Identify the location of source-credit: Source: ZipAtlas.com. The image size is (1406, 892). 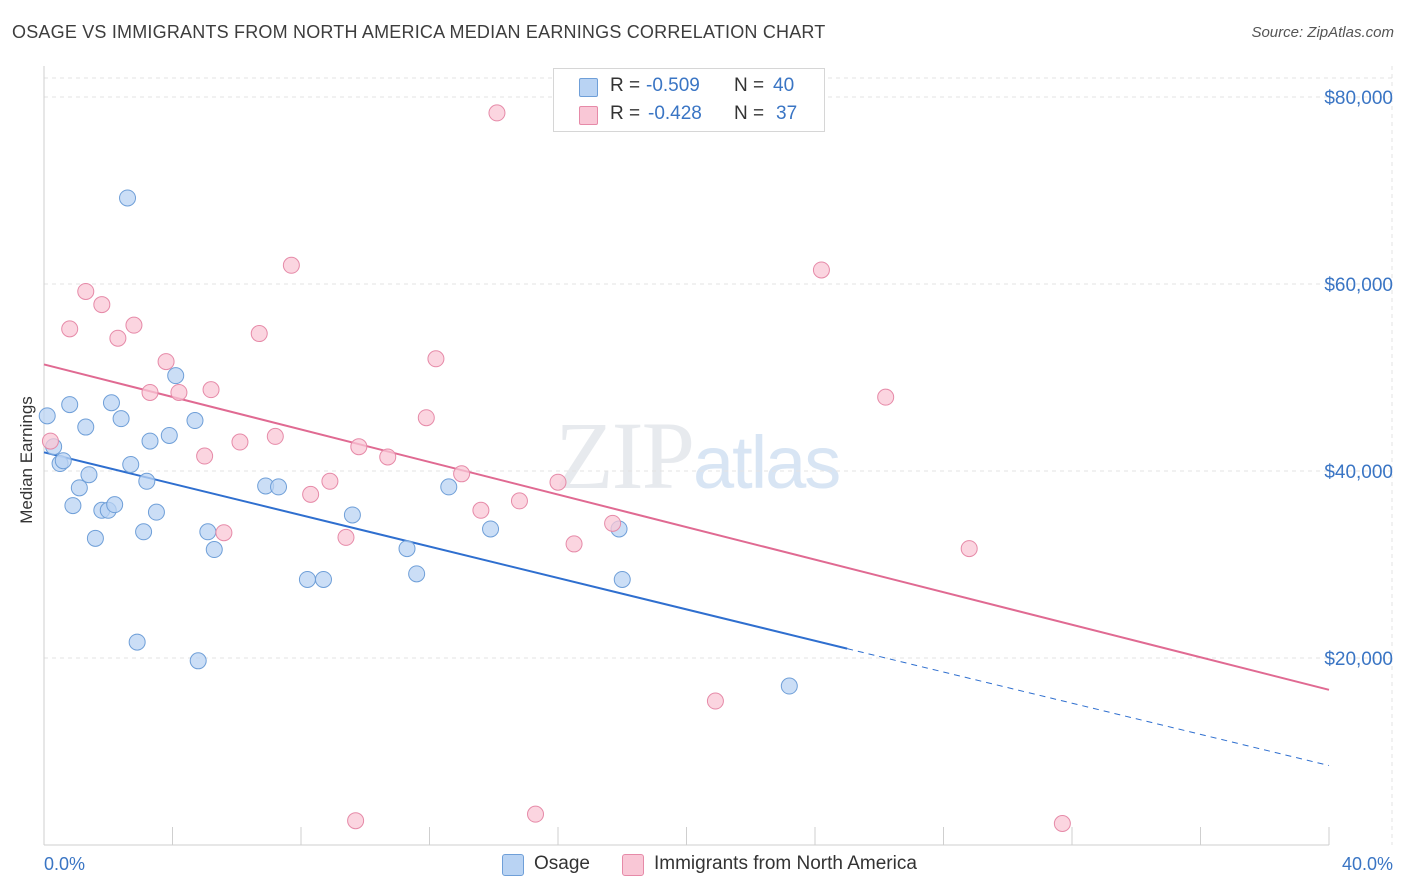
(1322, 32).